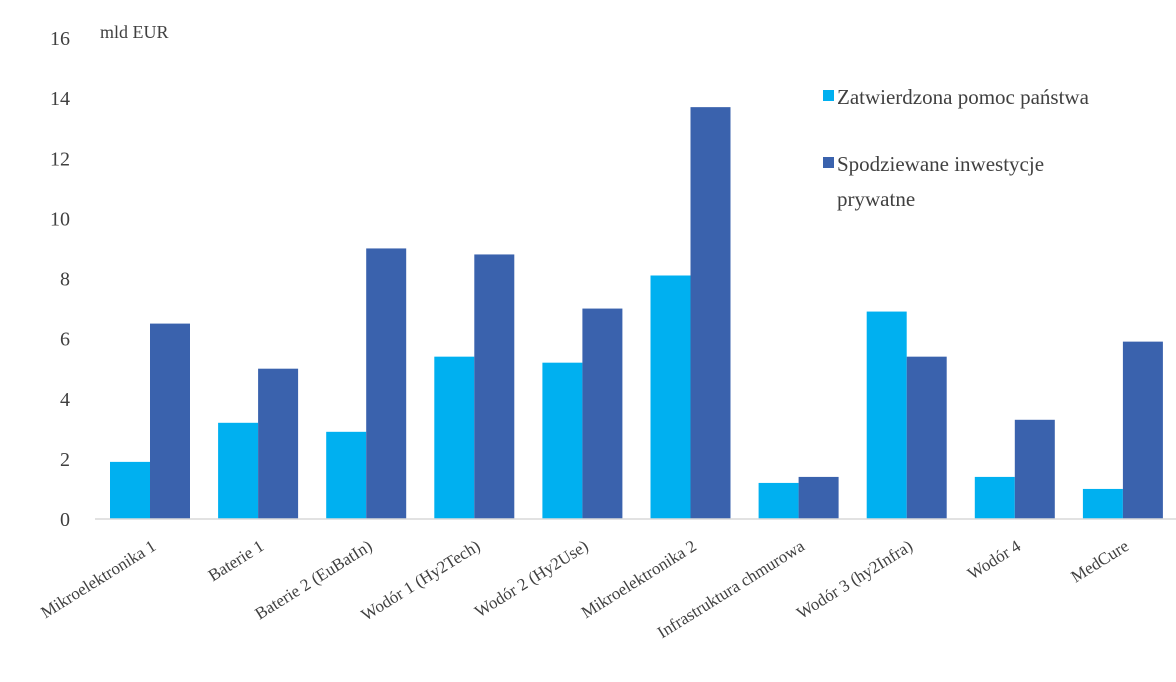 This screenshot has width=1176, height=682. I want to click on y-tick-label: 12, so click(60, 159).